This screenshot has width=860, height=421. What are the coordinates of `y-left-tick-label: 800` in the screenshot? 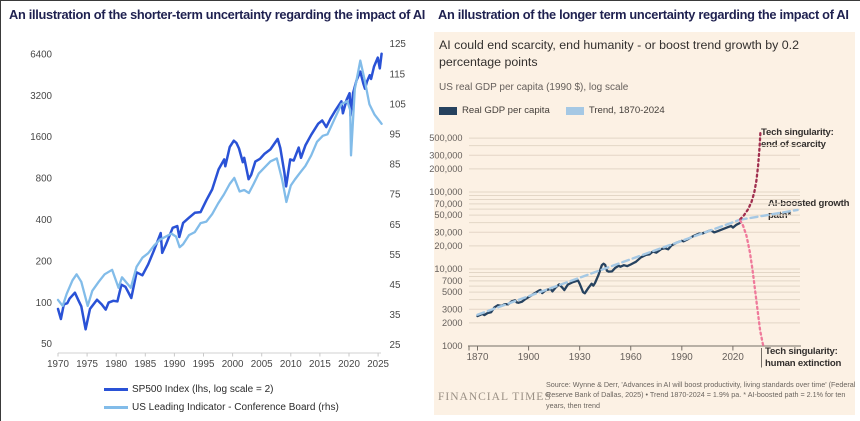 It's located at (44, 179).